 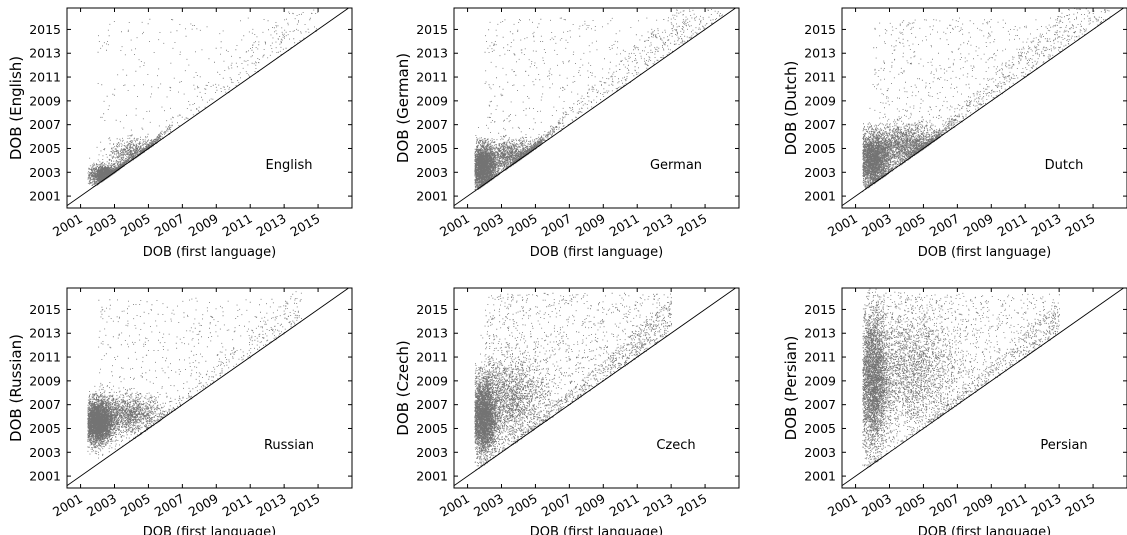 I want to click on y-axis-label: DOB (Russian), so click(x=16, y=388).